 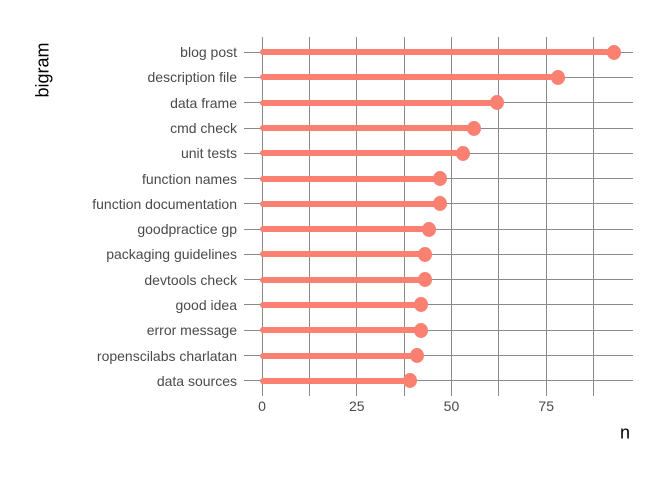 What do you see at coordinates (546, 406) in the screenshot?
I see `x-tick-label: 75` at bounding box center [546, 406].